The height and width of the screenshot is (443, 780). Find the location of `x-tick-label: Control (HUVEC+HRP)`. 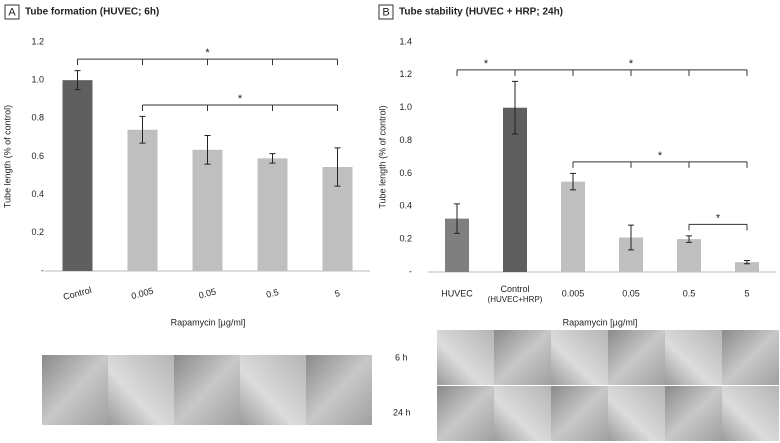

x-tick-label: Control (HUVEC+HRP) is located at coordinates (515, 294).